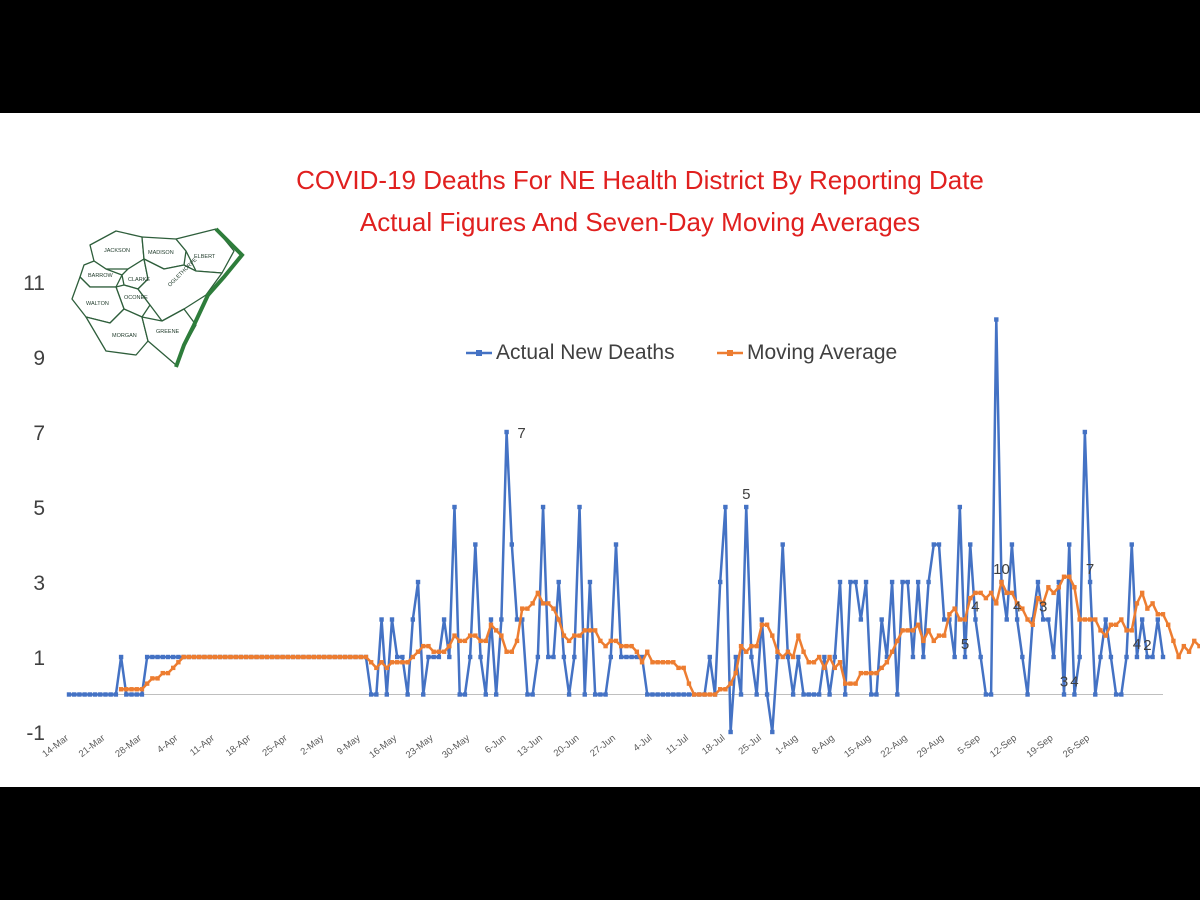  What do you see at coordinates (1090, 569) in the screenshot?
I see `point-label: 7` at bounding box center [1090, 569].